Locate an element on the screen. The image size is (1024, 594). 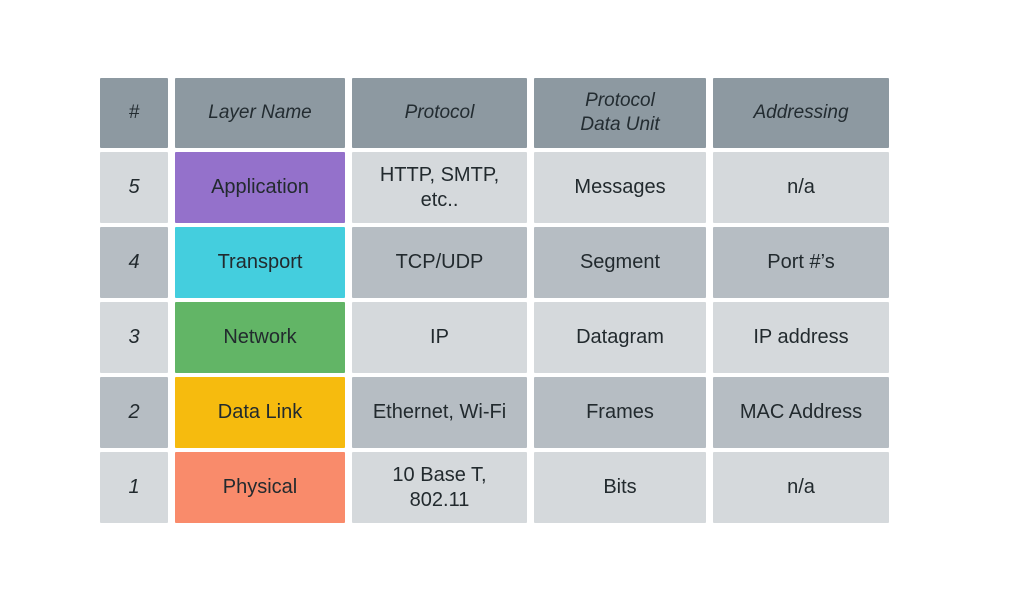
layer-number-cell: 3 is located at coordinates (134, 337).